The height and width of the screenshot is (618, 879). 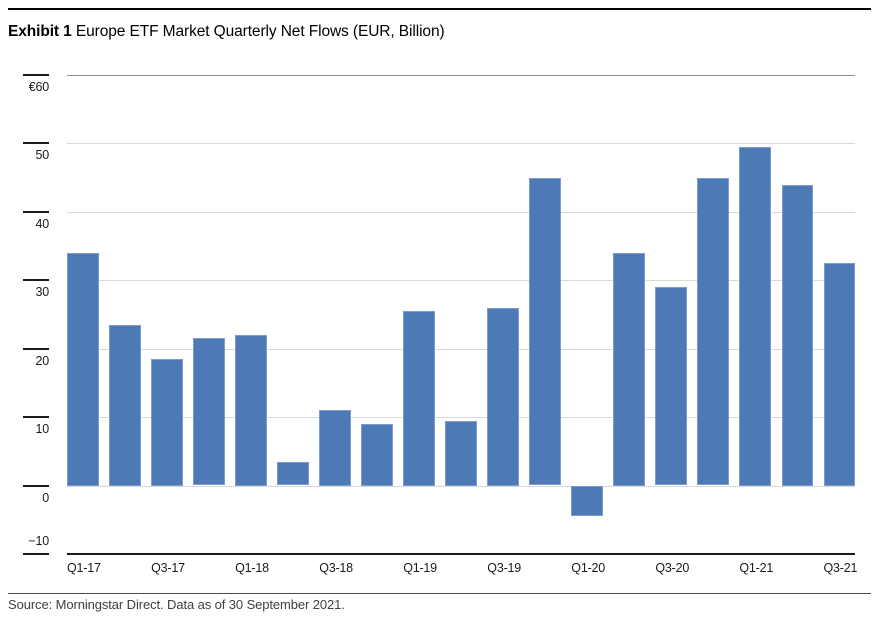 What do you see at coordinates (42, 292) in the screenshot?
I see `y-tick-label-30: 30` at bounding box center [42, 292].